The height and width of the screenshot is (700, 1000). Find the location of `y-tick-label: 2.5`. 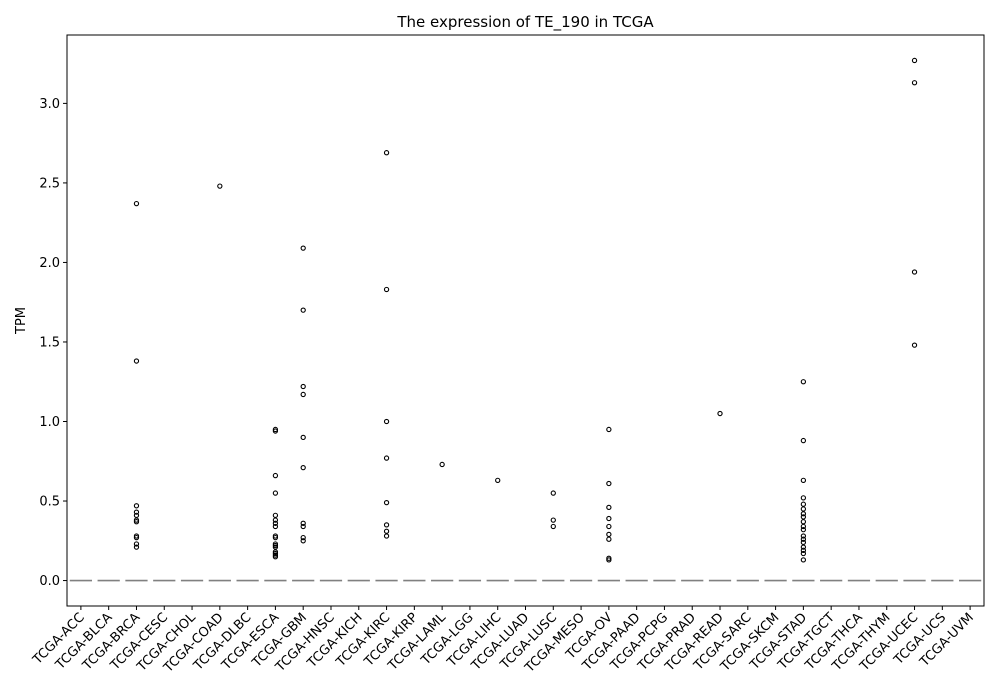

y-tick-label: 2.5 is located at coordinates (49, 183).